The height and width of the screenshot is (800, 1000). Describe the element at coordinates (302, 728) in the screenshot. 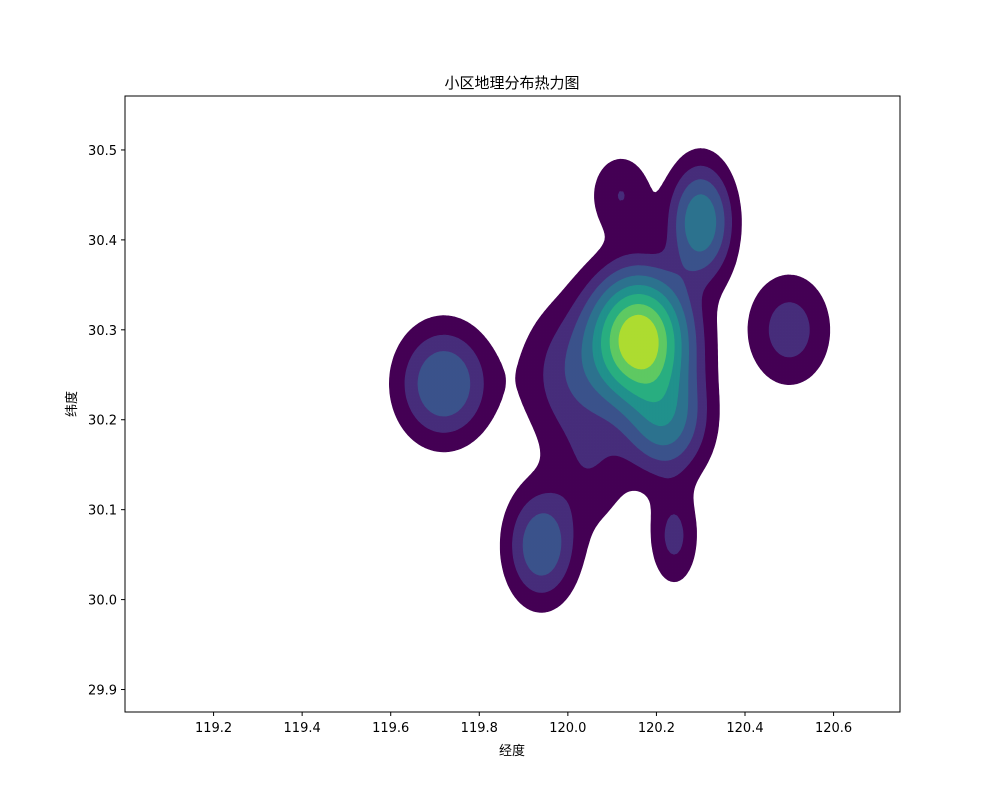

I see `x-tick-label: 119.4` at that location.